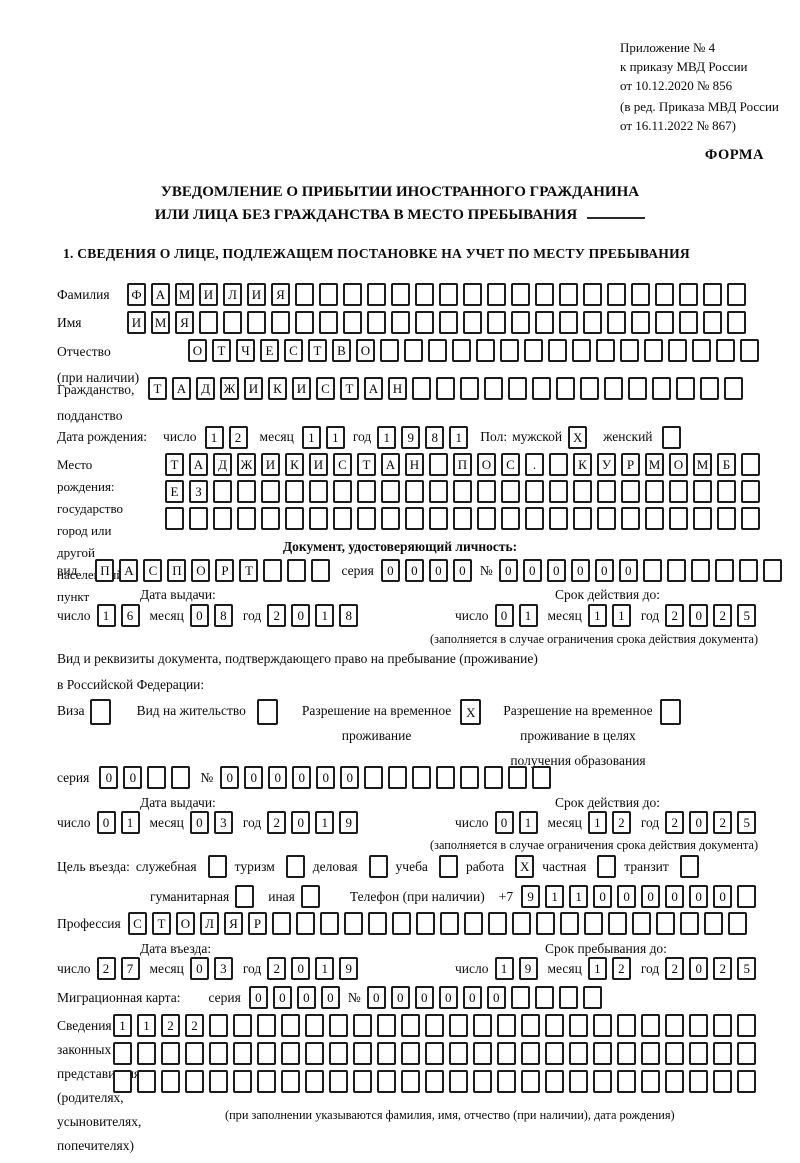 The width and height of the screenshot is (800, 1163). Describe the element at coordinates (232, 294) in the screenshot. I see `cell: Л` at that location.